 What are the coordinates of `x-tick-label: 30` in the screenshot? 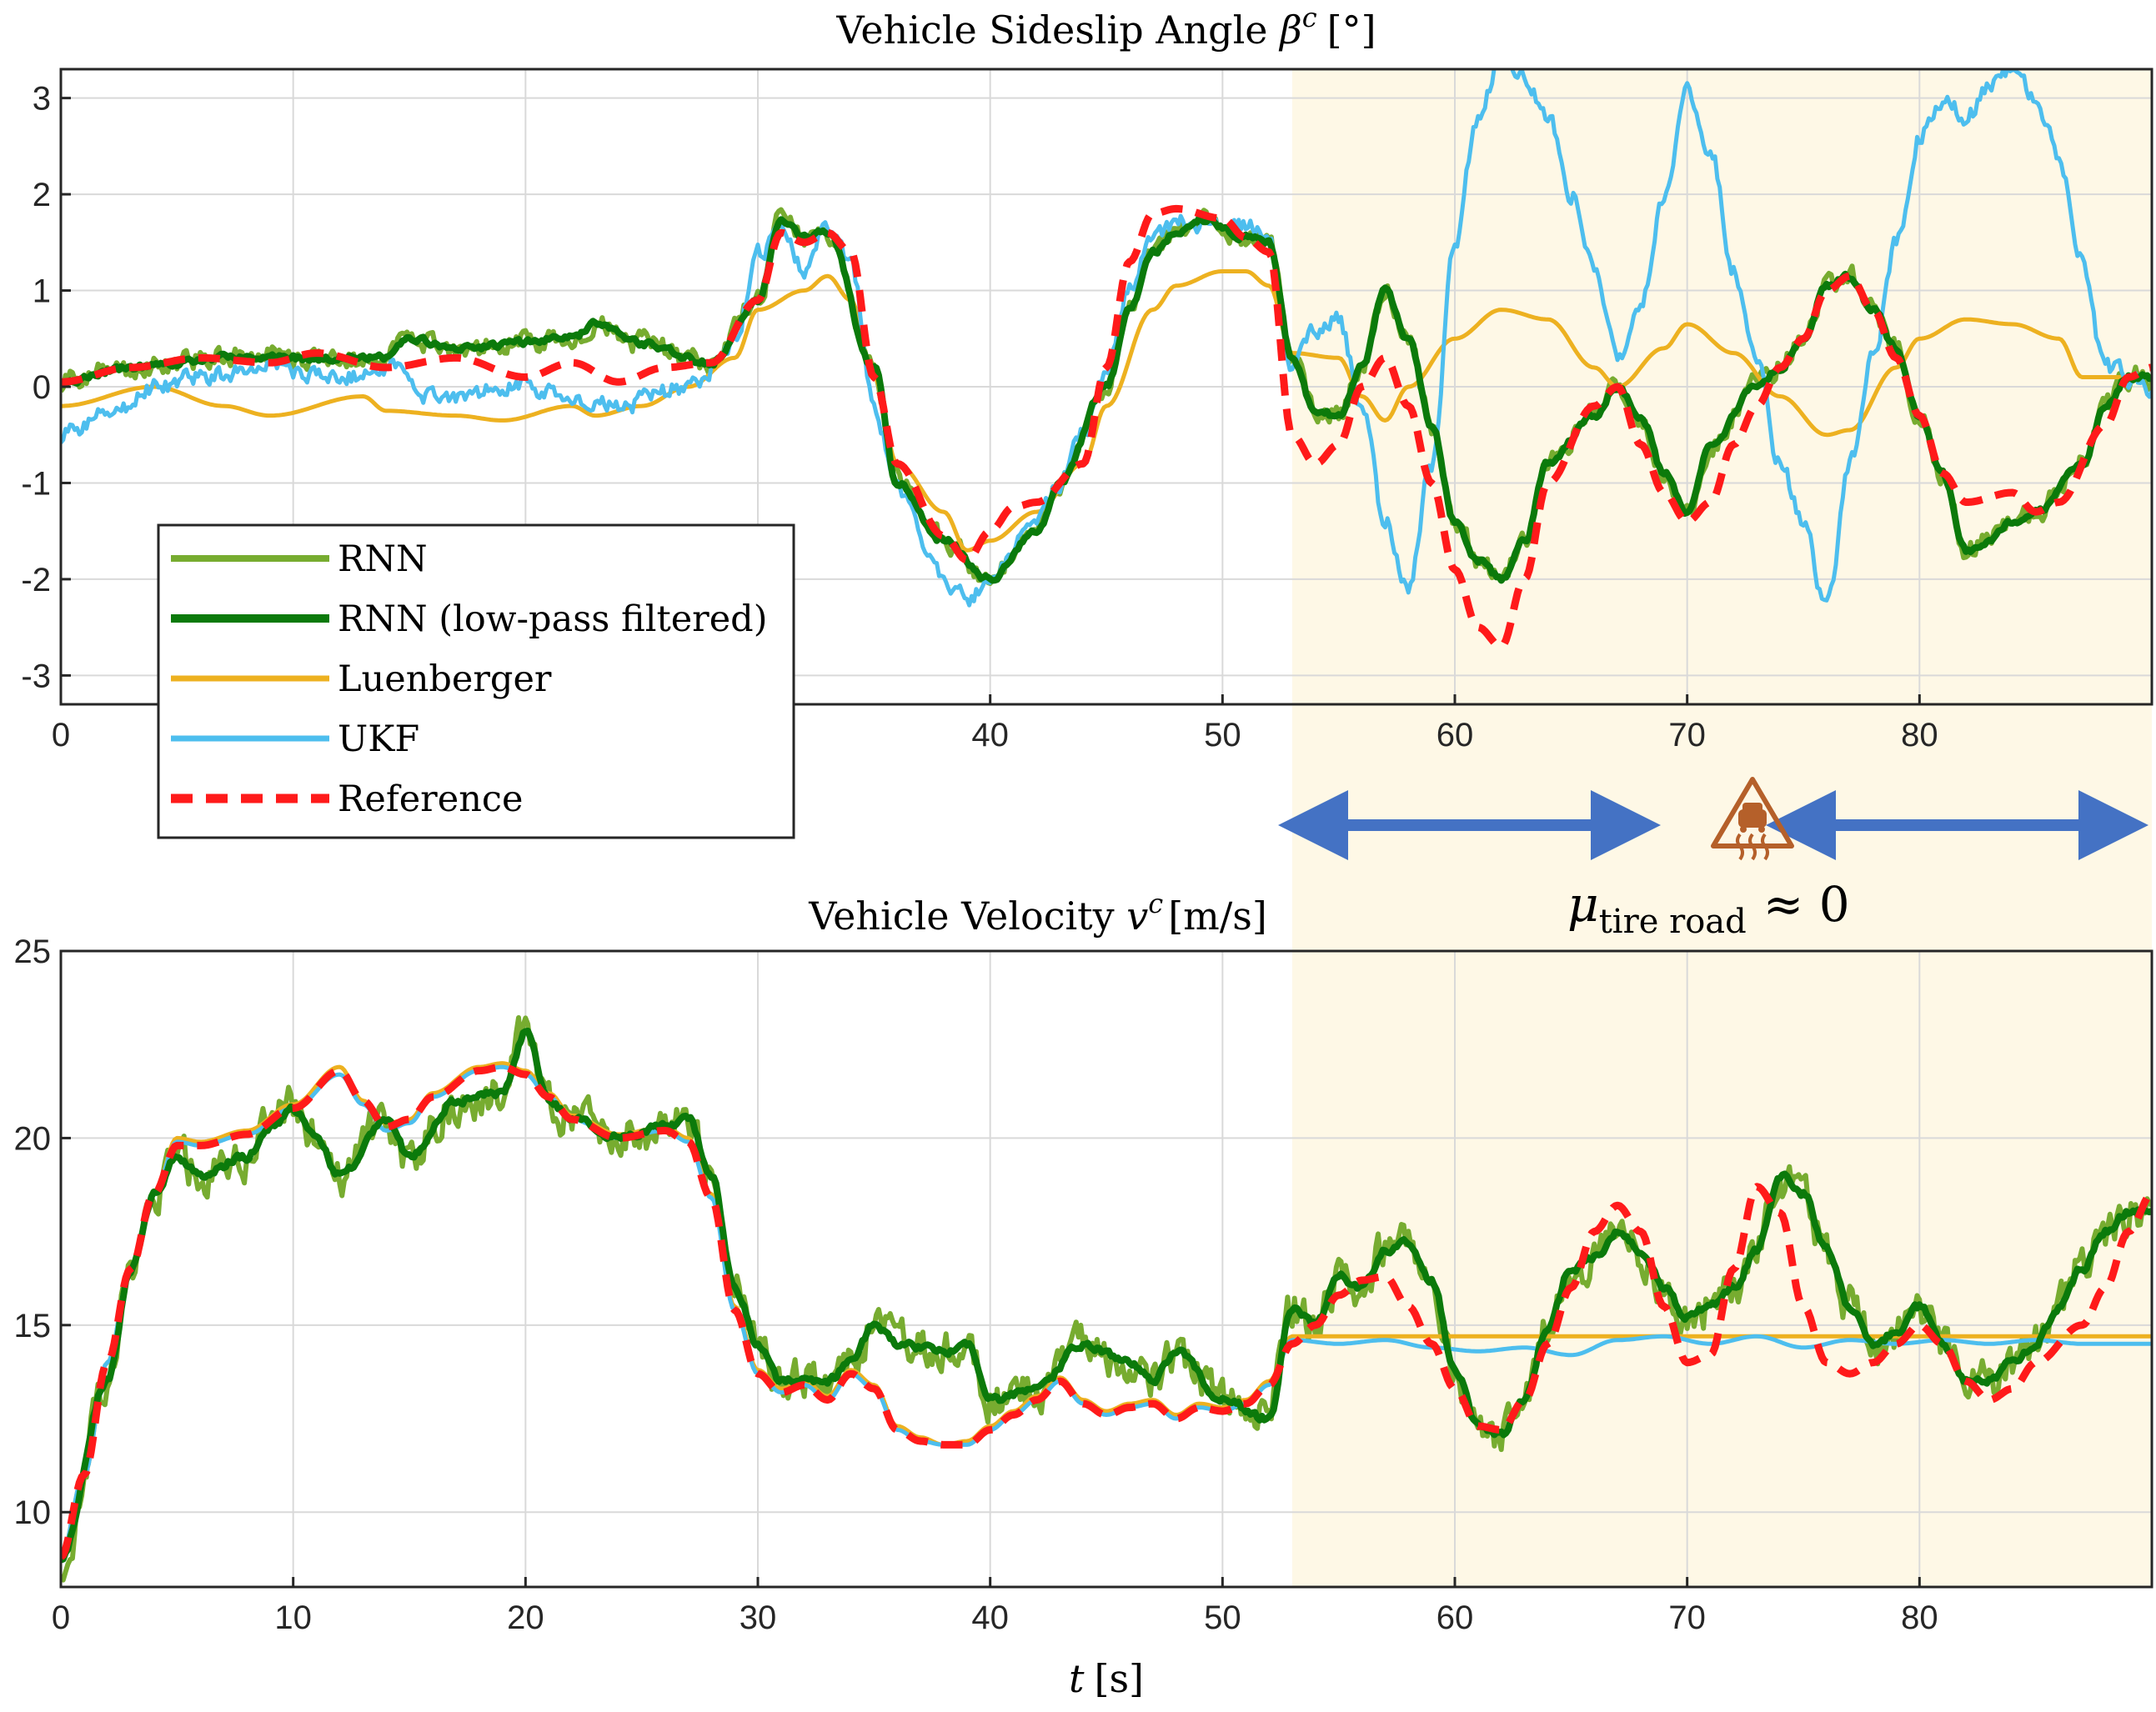 It's located at (758, 1617).